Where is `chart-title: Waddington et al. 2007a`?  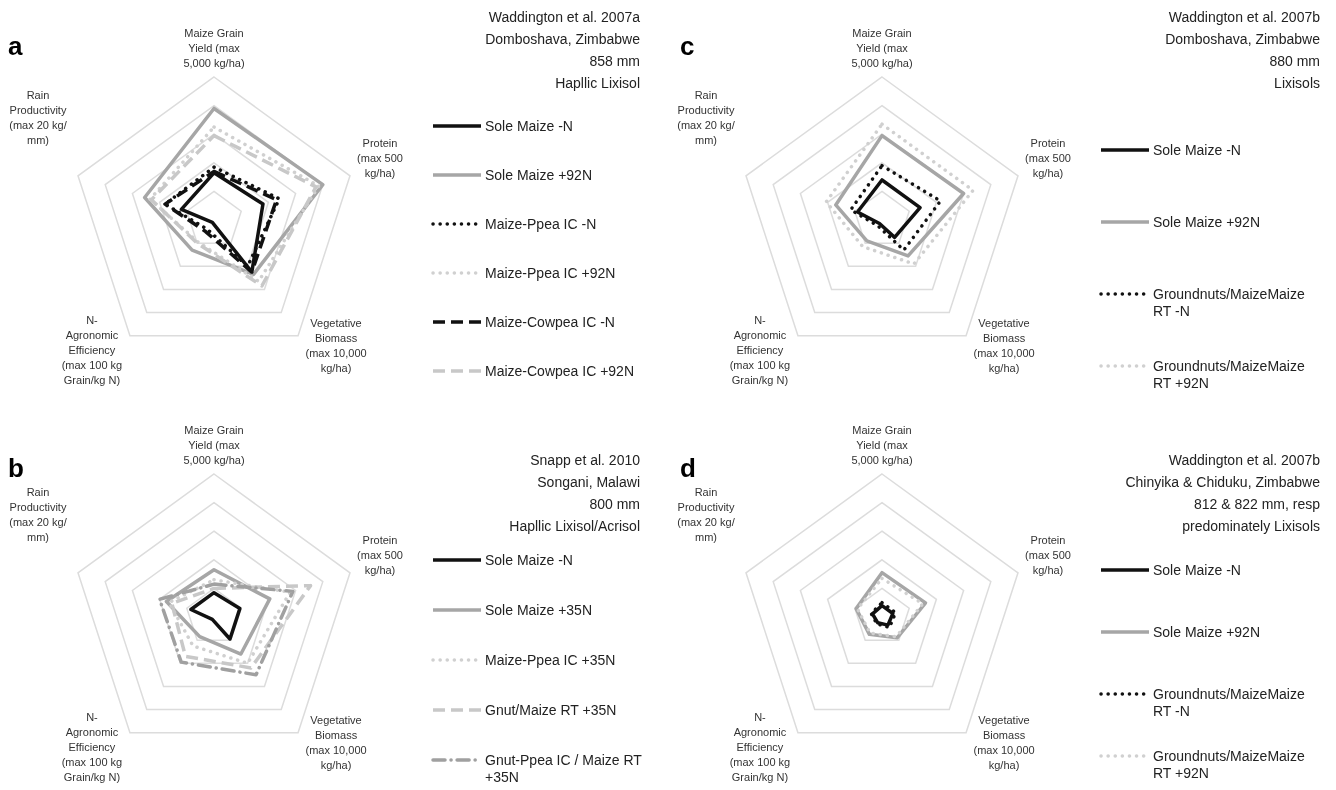
chart-title: Waddington et al. 2007a is located at coordinates (564, 17).